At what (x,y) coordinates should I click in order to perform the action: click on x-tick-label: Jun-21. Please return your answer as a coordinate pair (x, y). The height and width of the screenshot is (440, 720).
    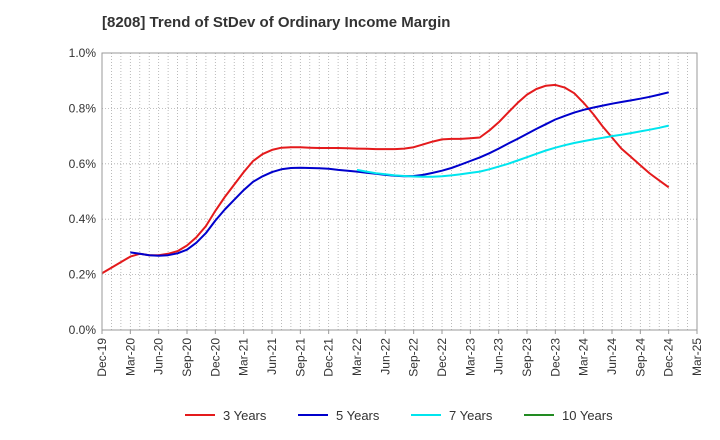
    Looking at the image, I should click on (272, 356).